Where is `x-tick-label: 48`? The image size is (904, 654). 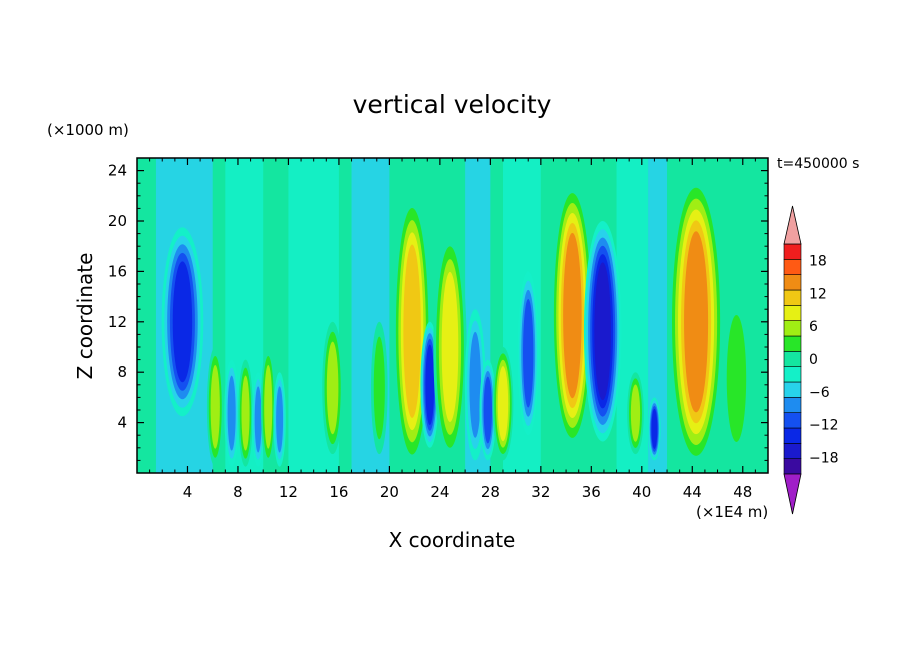 x-tick-label: 48 is located at coordinates (742, 492).